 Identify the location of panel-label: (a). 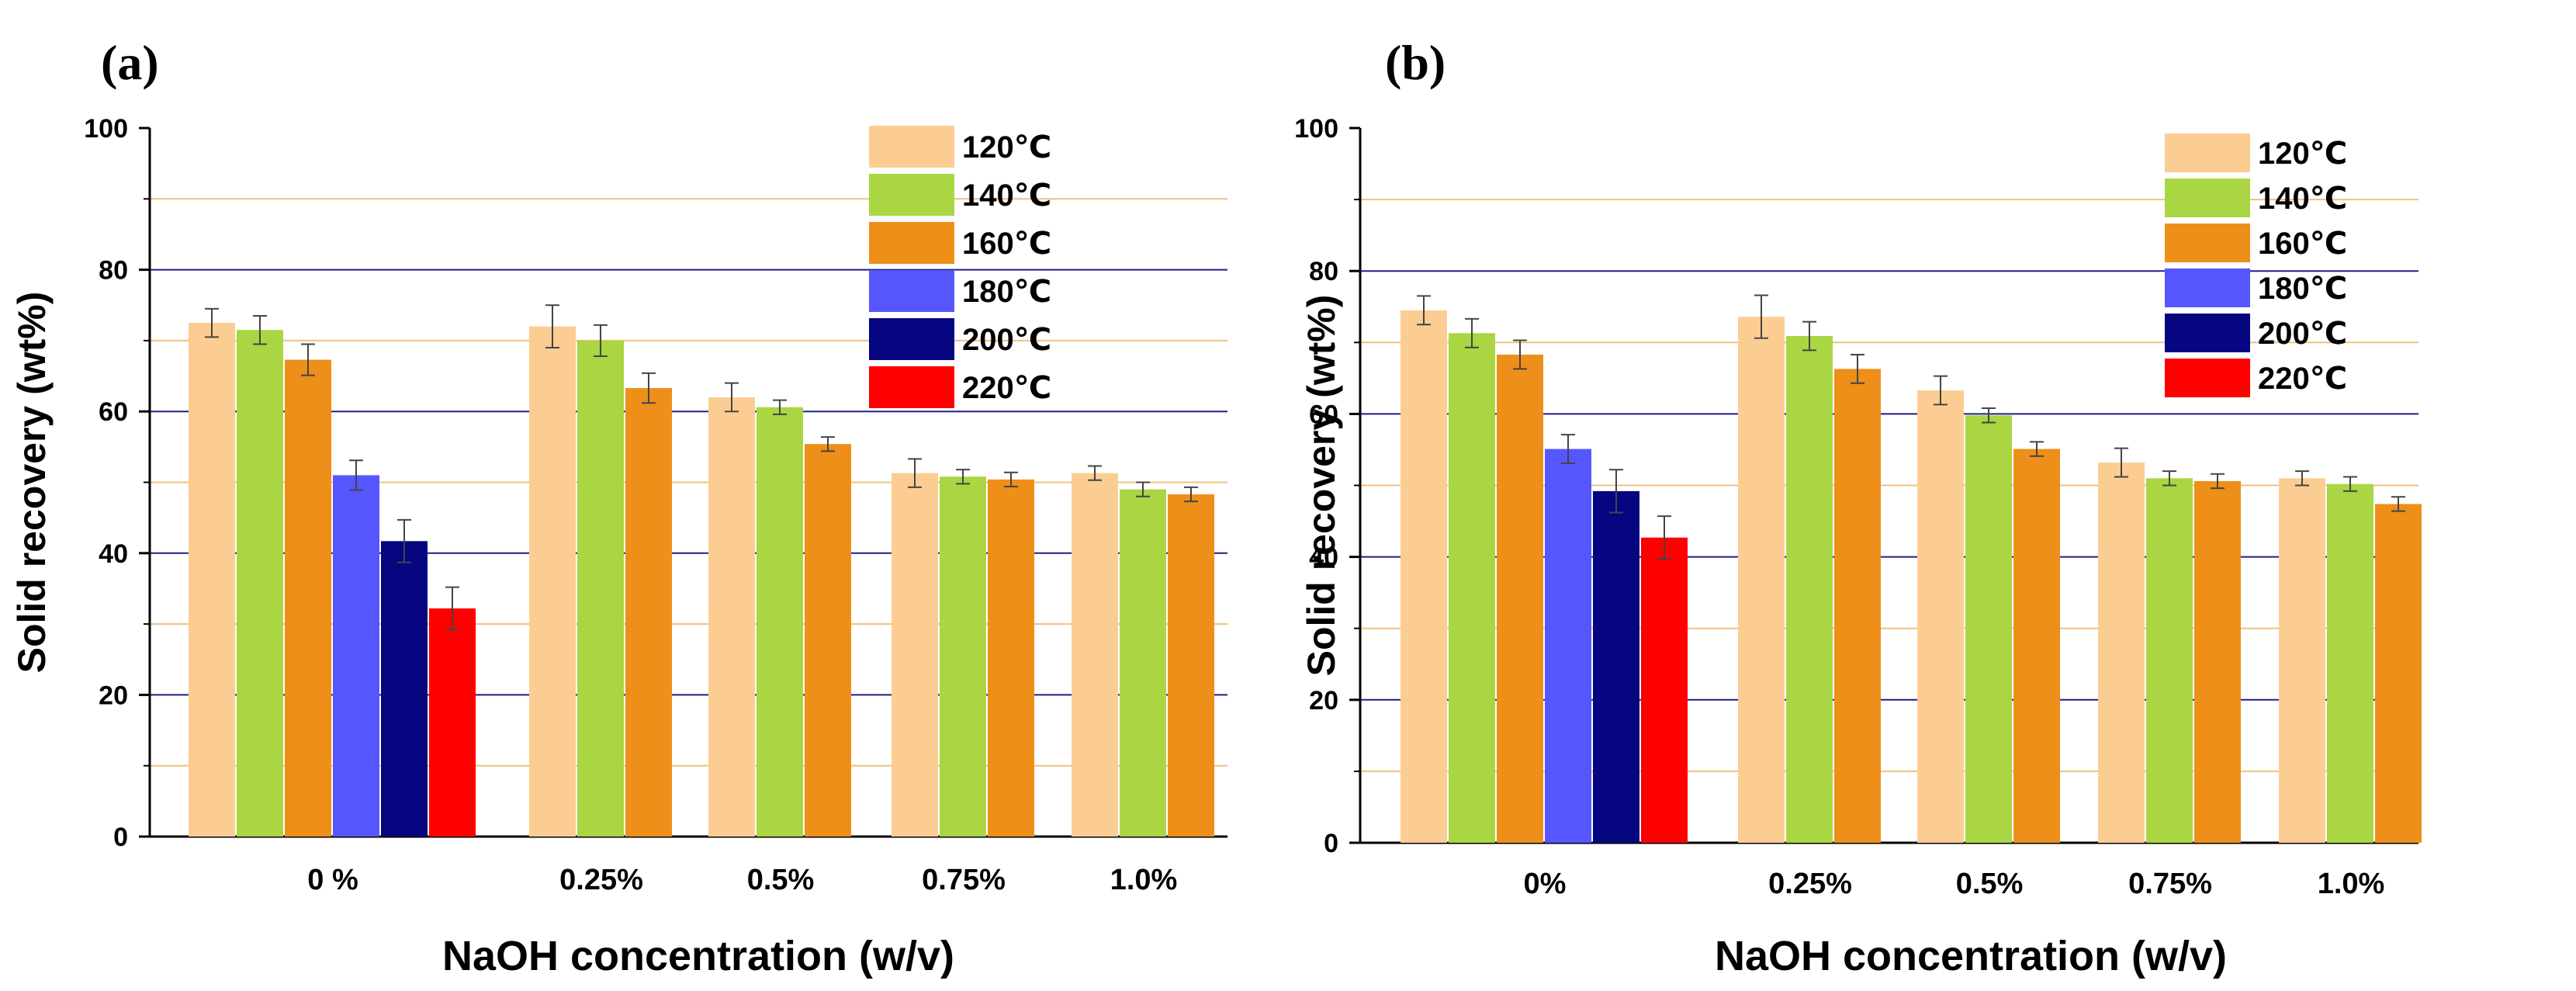
(130, 62).